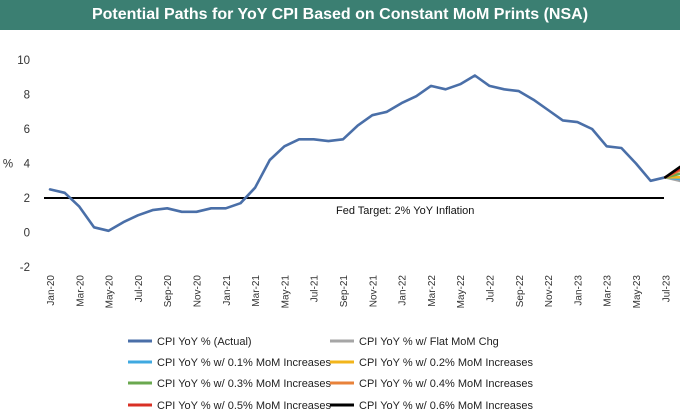 The image size is (680, 418). What do you see at coordinates (8, 165) in the screenshot?
I see `y-axis-label: %` at bounding box center [8, 165].